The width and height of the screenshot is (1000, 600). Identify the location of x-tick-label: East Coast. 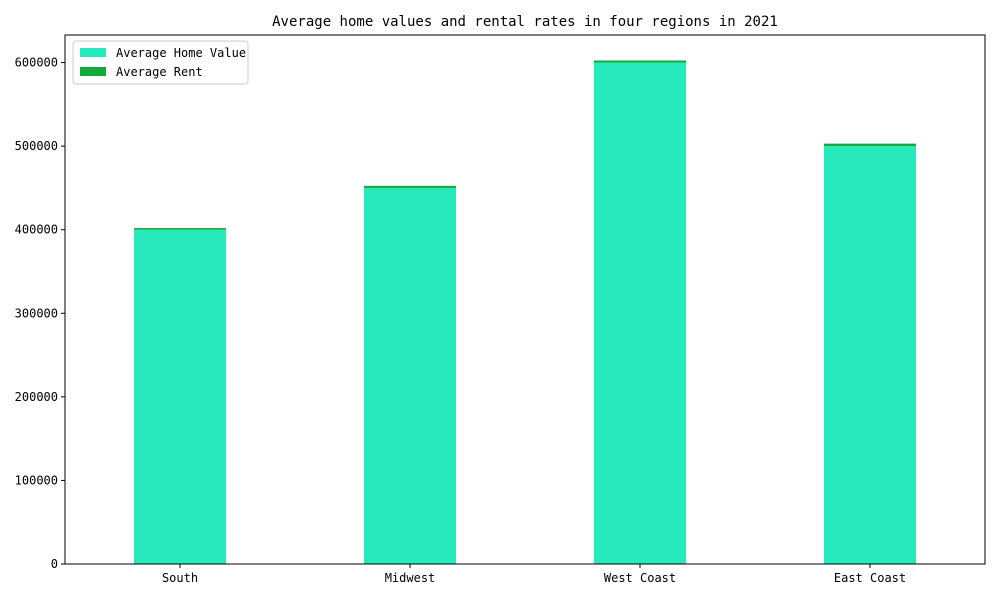
(870, 578).